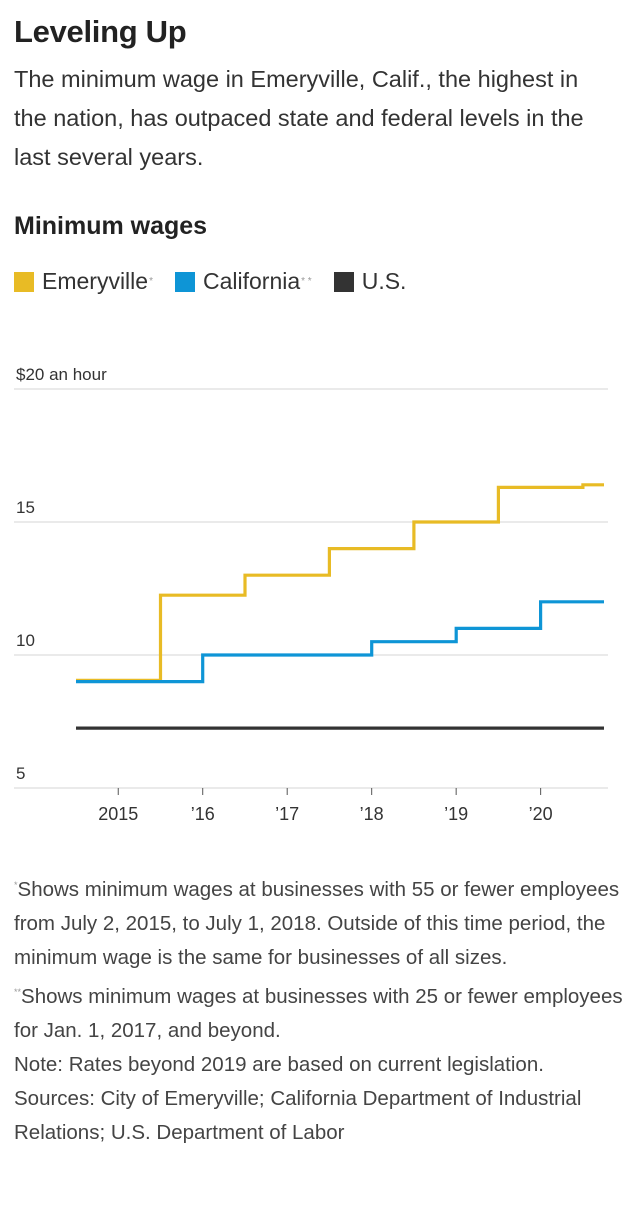  What do you see at coordinates (100, 31) in the screenshot?
I see `headline: Leveling Up` at bounding box center [100, 31].